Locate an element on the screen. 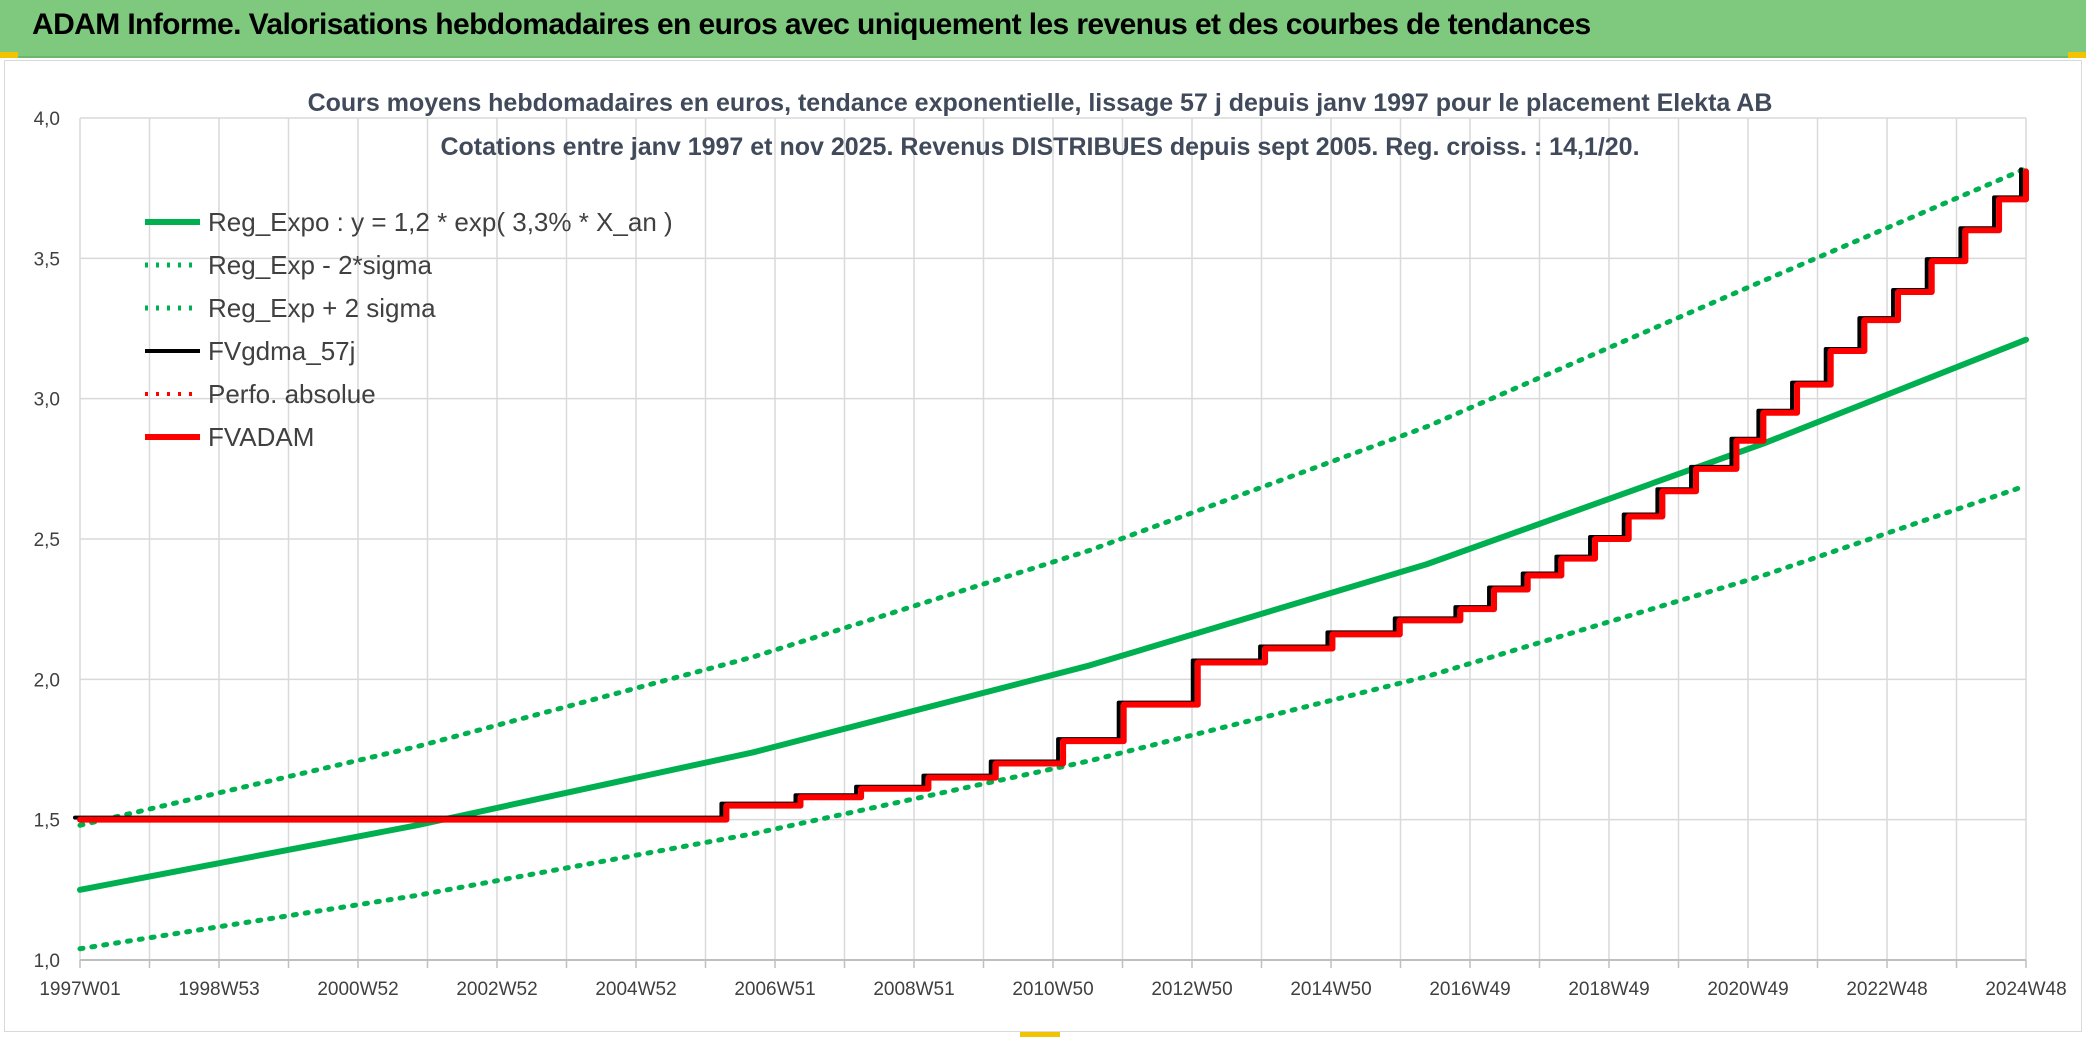  legend-label: FVADAM is located at coordinates (261, 437).